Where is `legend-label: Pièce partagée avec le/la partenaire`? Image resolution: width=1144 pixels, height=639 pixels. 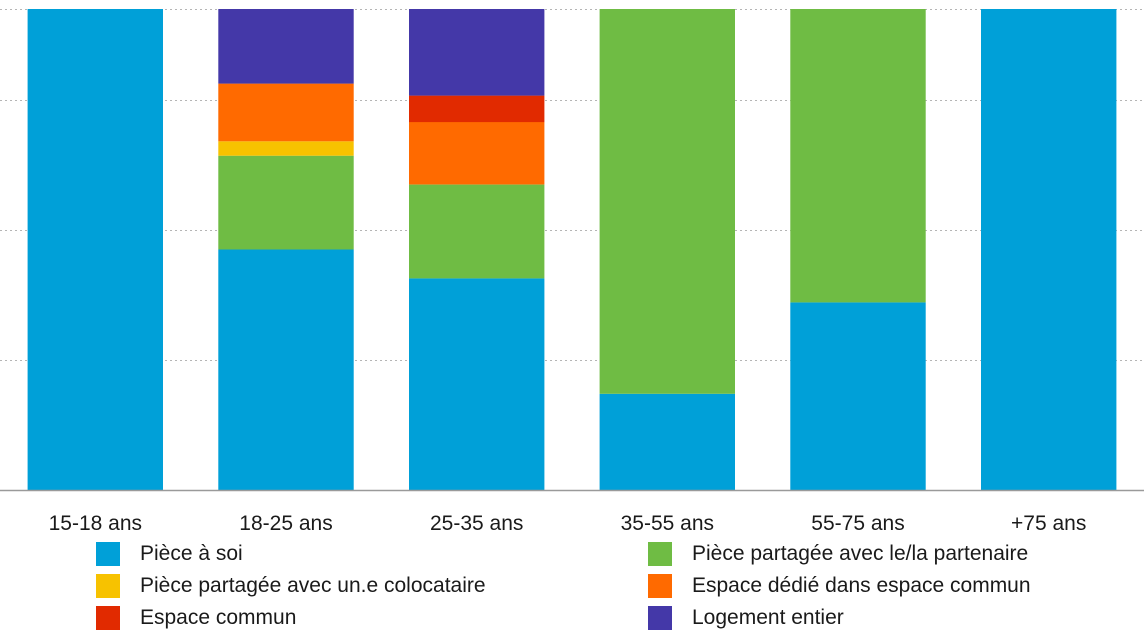
legend-label: Pièce partagée avec le/la partenaire is located at coordinates (860, 553).